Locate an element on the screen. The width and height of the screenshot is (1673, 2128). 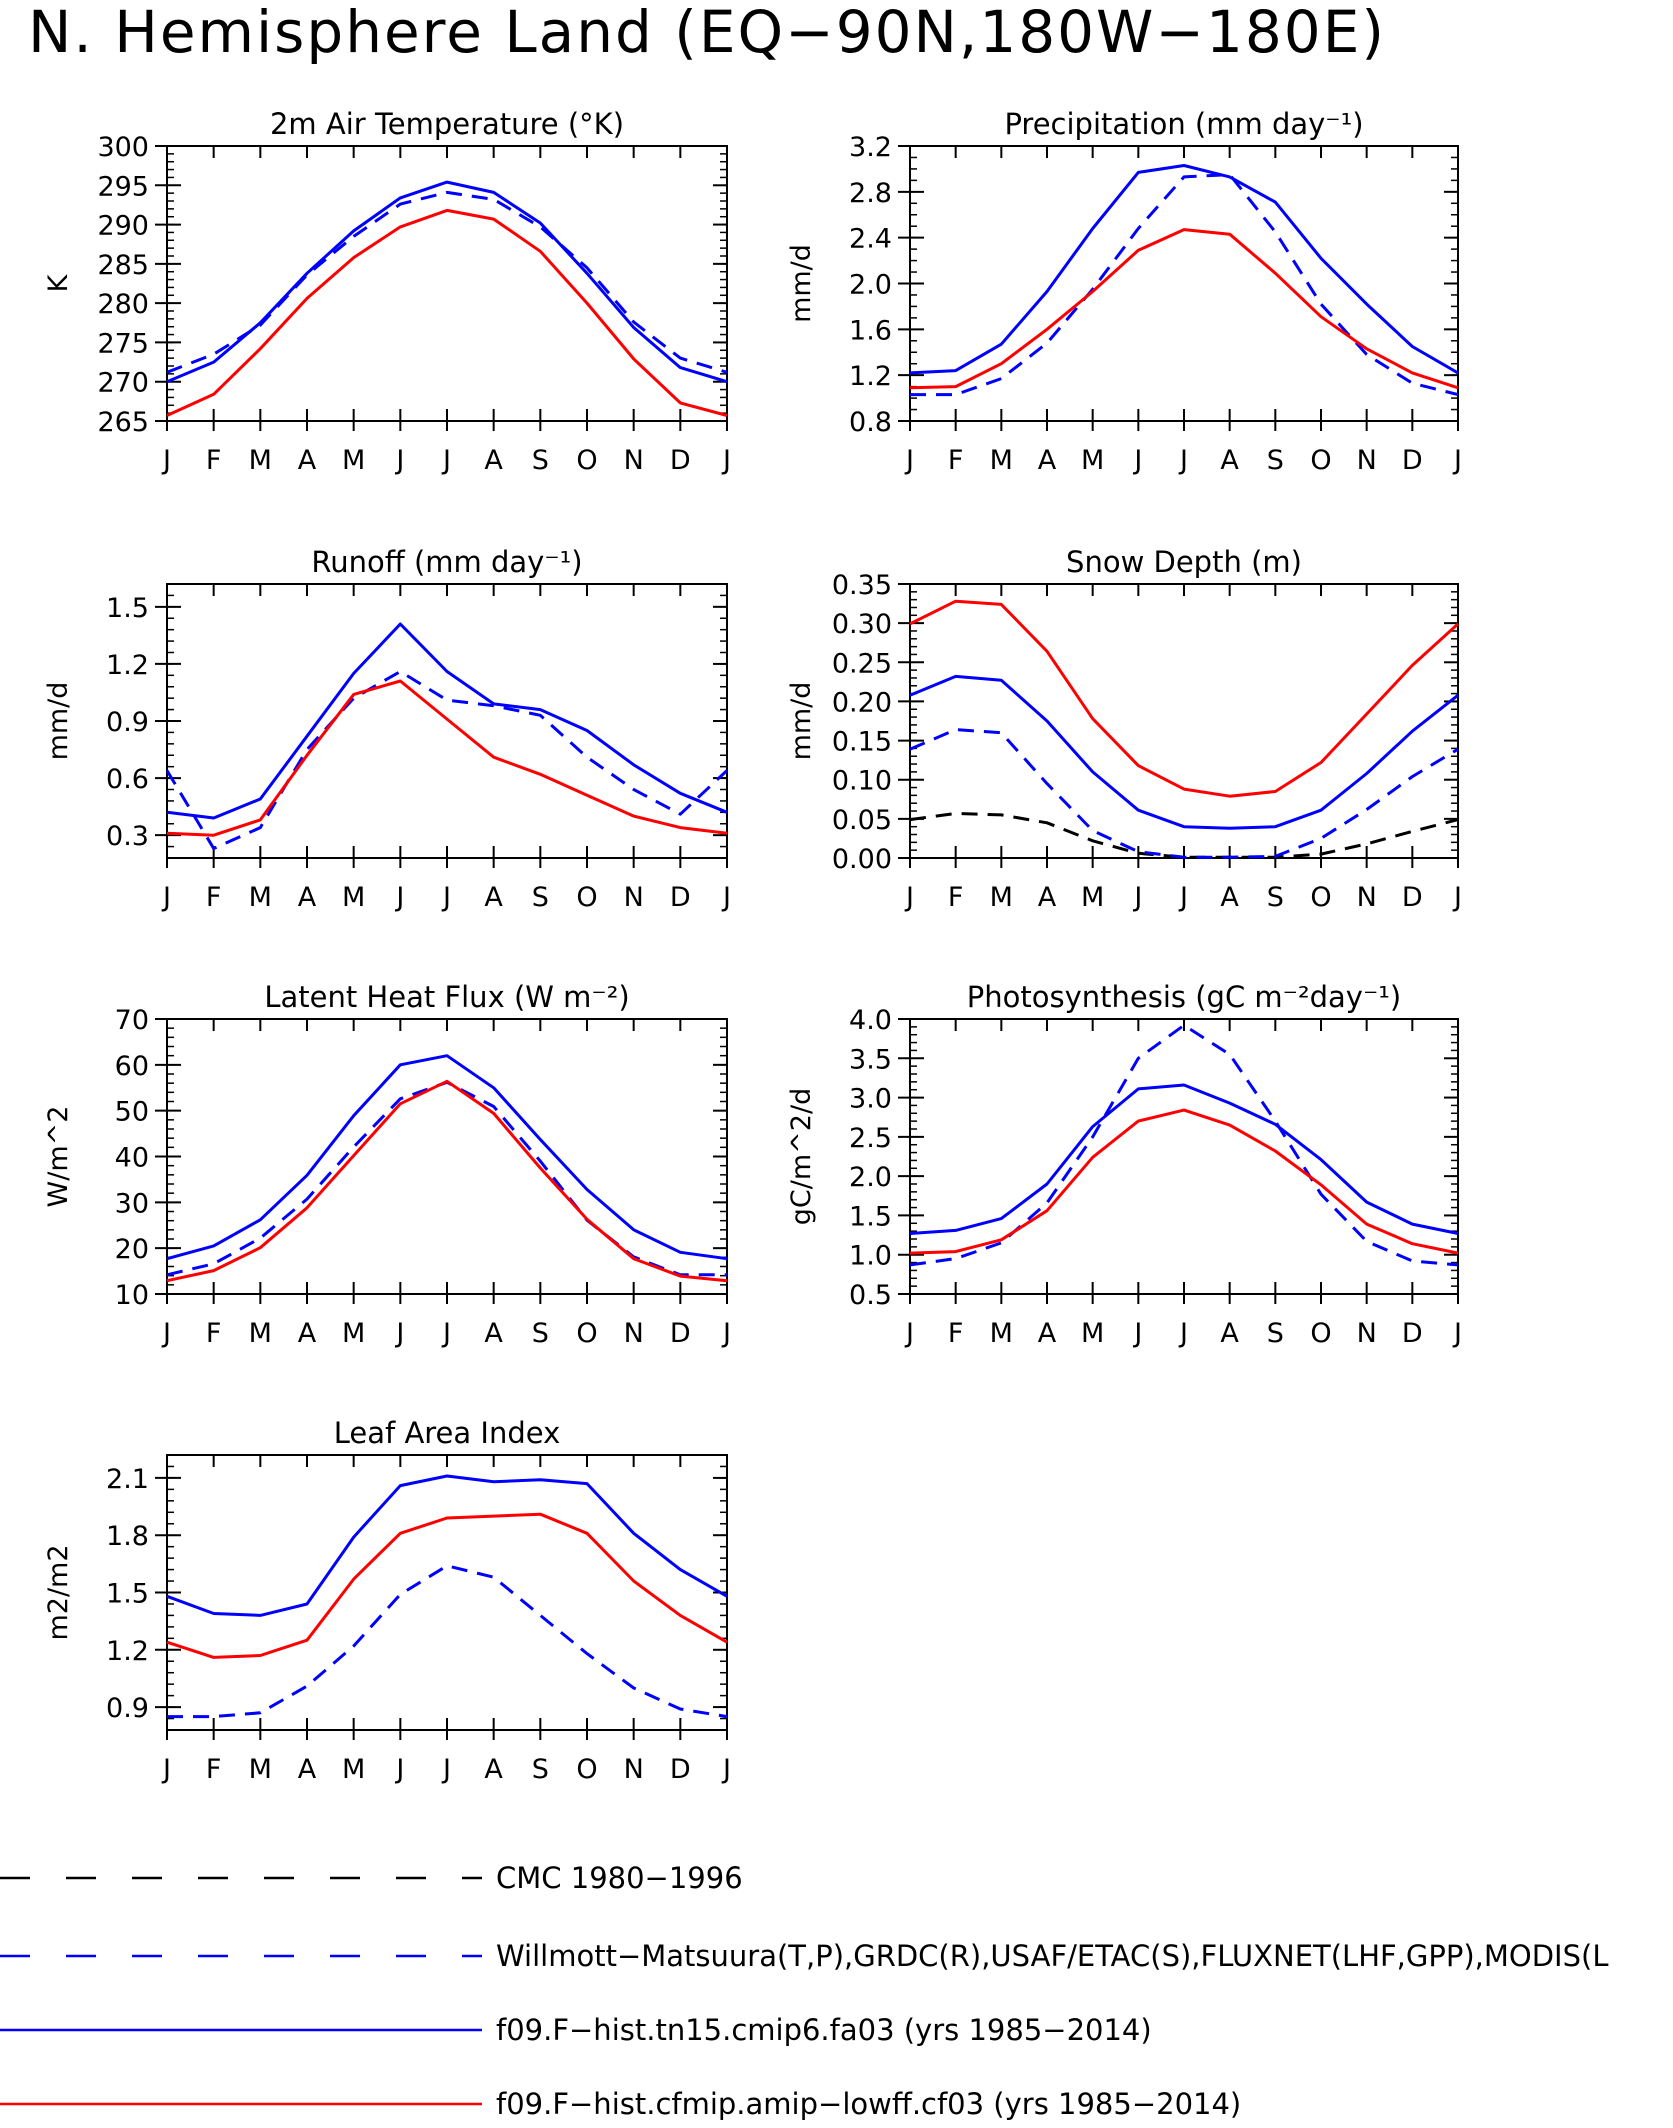
y-tick-label: 0.00 is located at coordinates (862, 859).